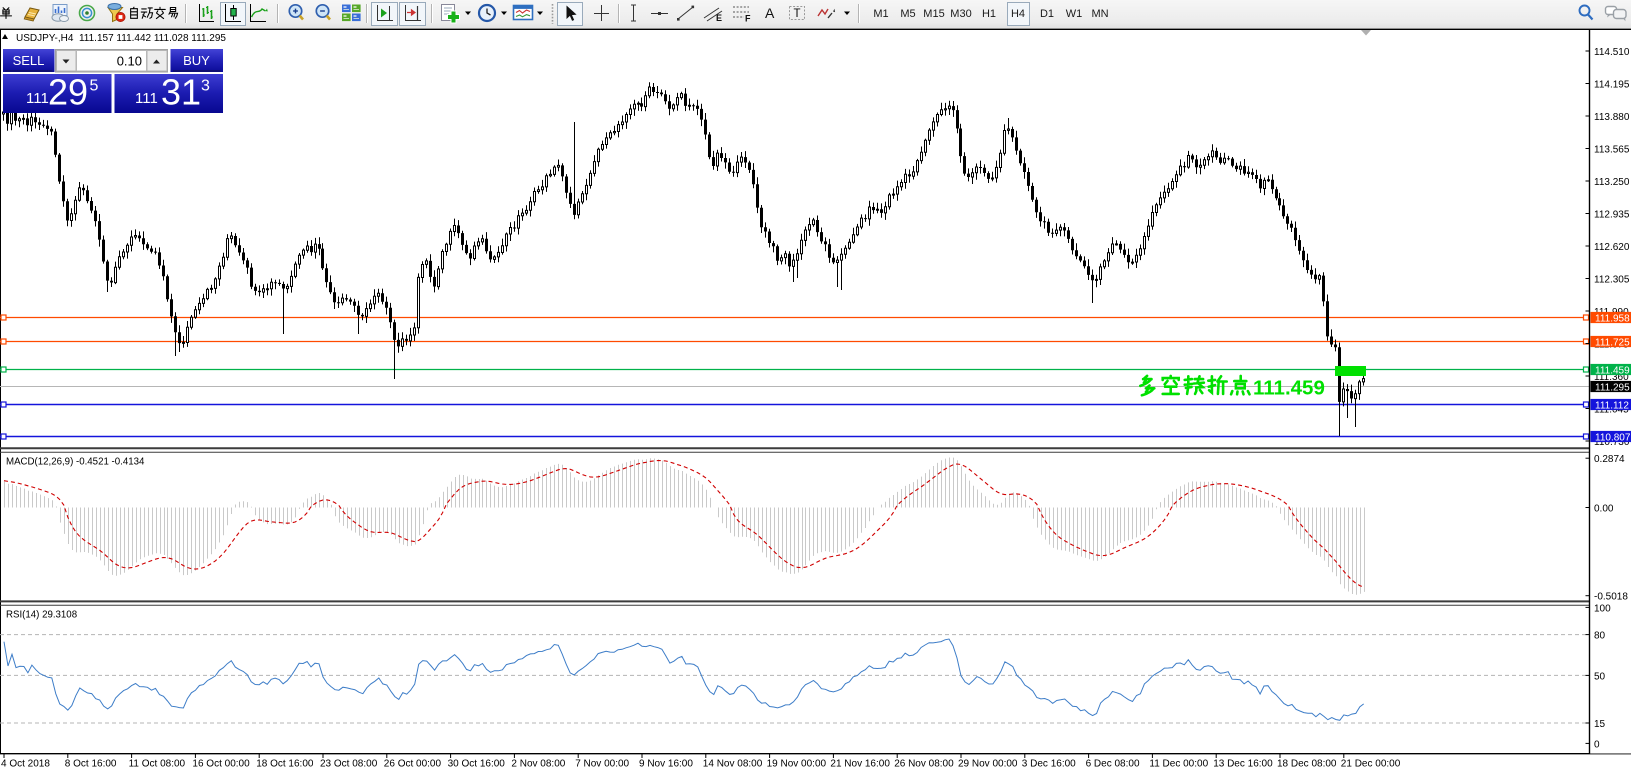 The height and width of the screenshot is (780, 1631). Describe the element at coordinates (1600, 636) in the screenshot. I see `svg-text: 80` at that location.